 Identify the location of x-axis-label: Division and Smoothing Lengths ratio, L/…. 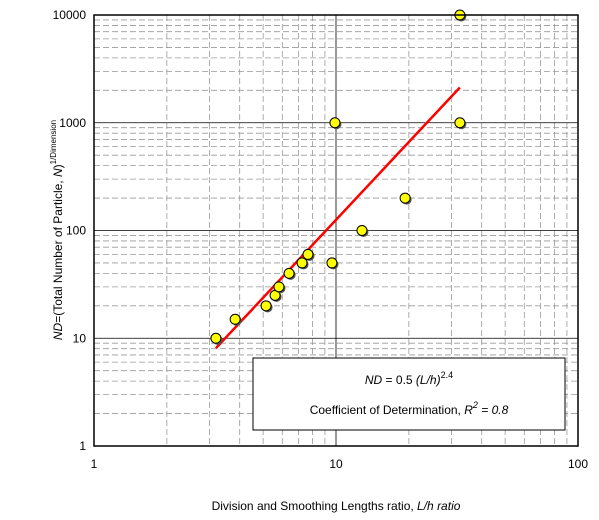
(336, 506).